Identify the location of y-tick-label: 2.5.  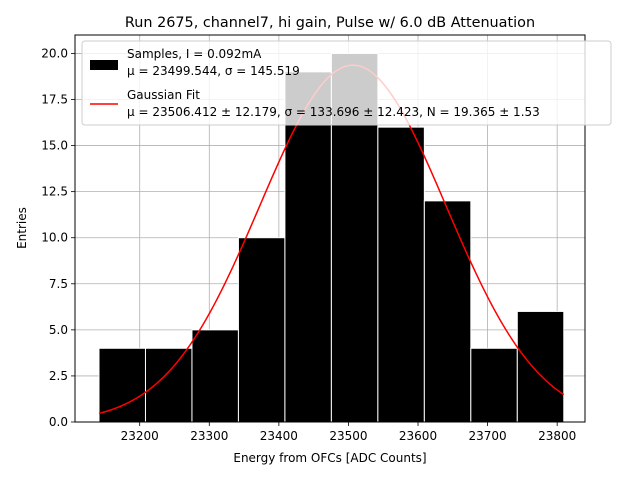
(58, 376).